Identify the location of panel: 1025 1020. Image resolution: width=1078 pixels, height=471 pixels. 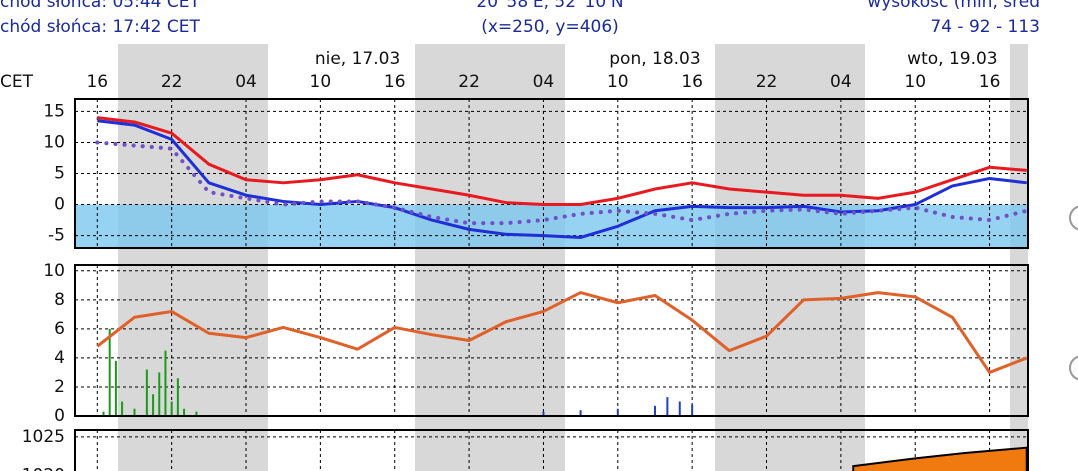
(525, 449).